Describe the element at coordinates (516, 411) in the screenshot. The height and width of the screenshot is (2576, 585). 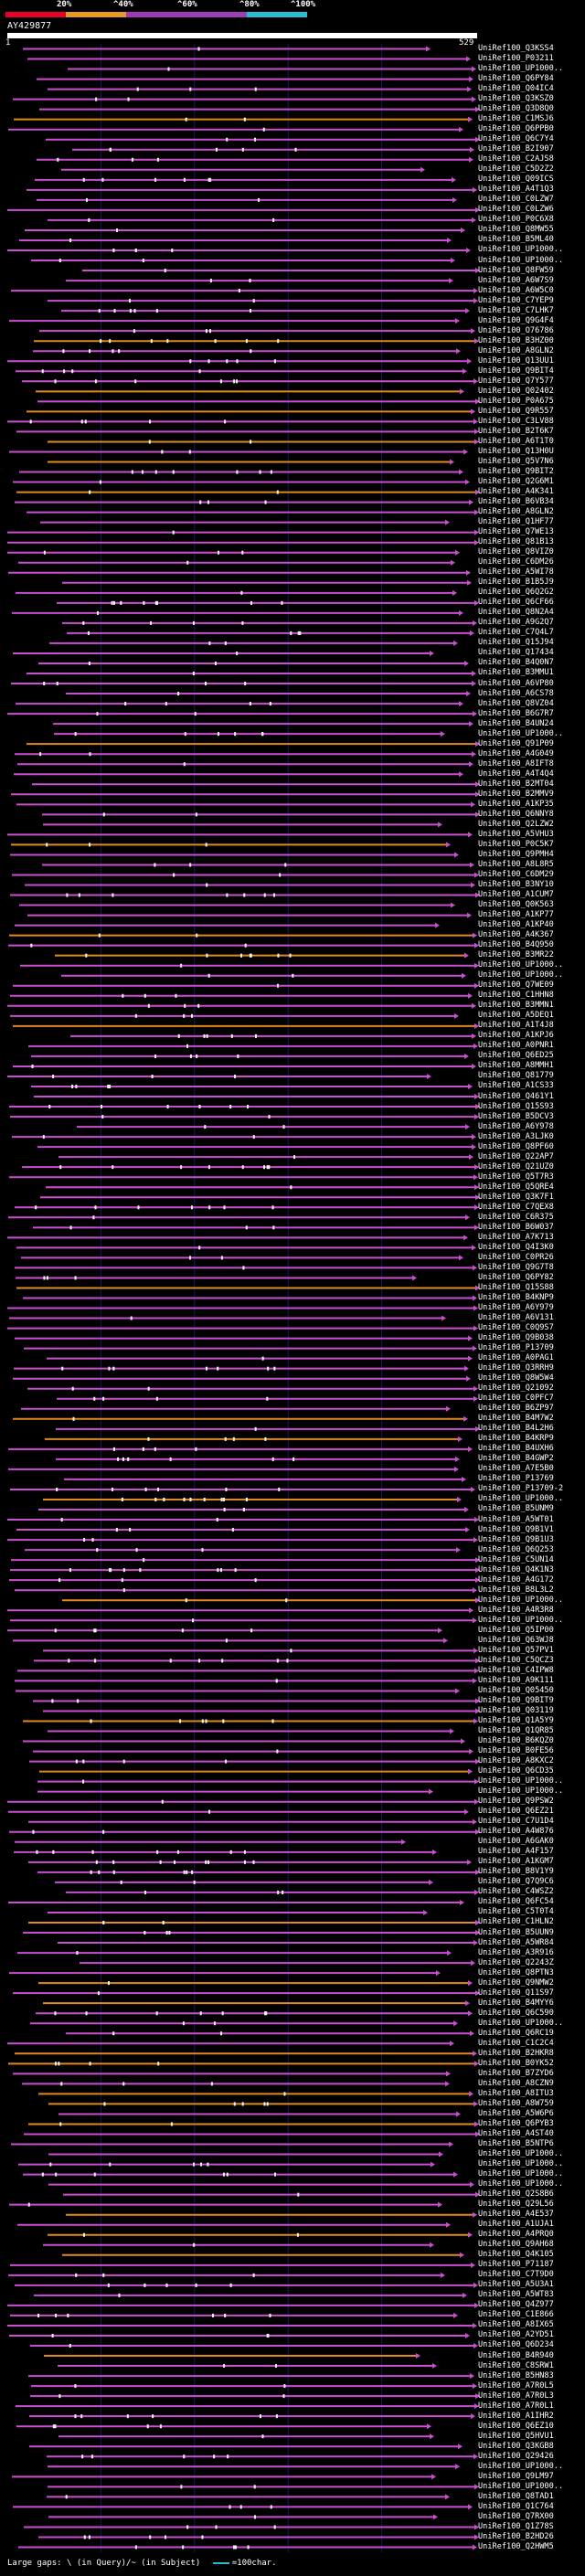
I see `hit-label-link: UniRef100_Q9R557` at that location.